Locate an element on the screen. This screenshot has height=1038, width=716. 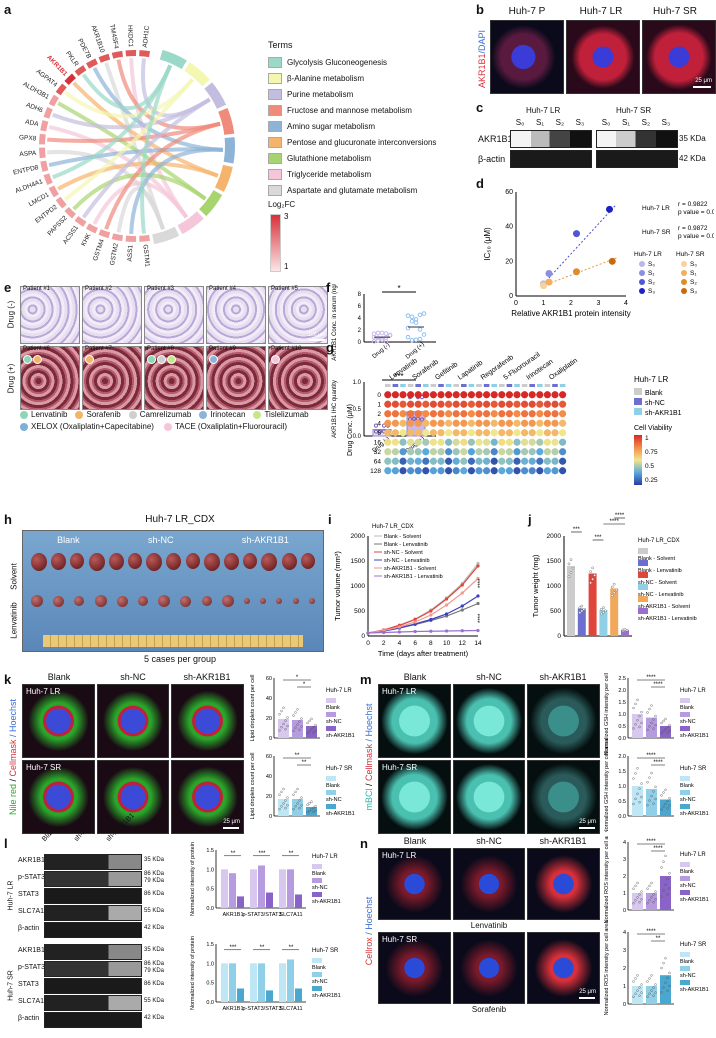
l-legend-label: sh-AKR1B1 is located at coordinates (326, 902).